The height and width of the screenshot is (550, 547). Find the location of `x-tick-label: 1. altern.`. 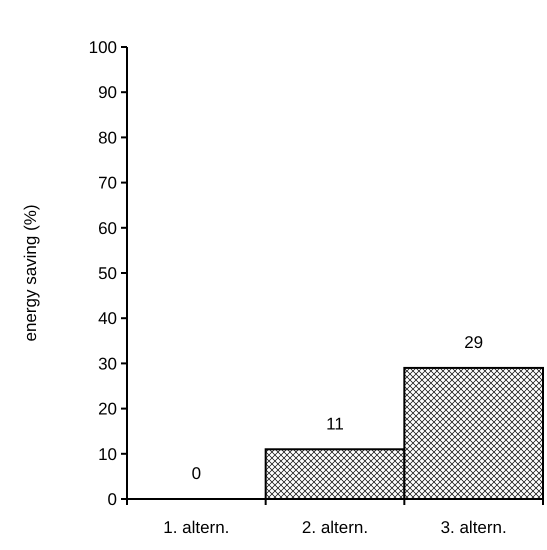

x-tick-label: 1. altern. is located at coordinates (196, 527).